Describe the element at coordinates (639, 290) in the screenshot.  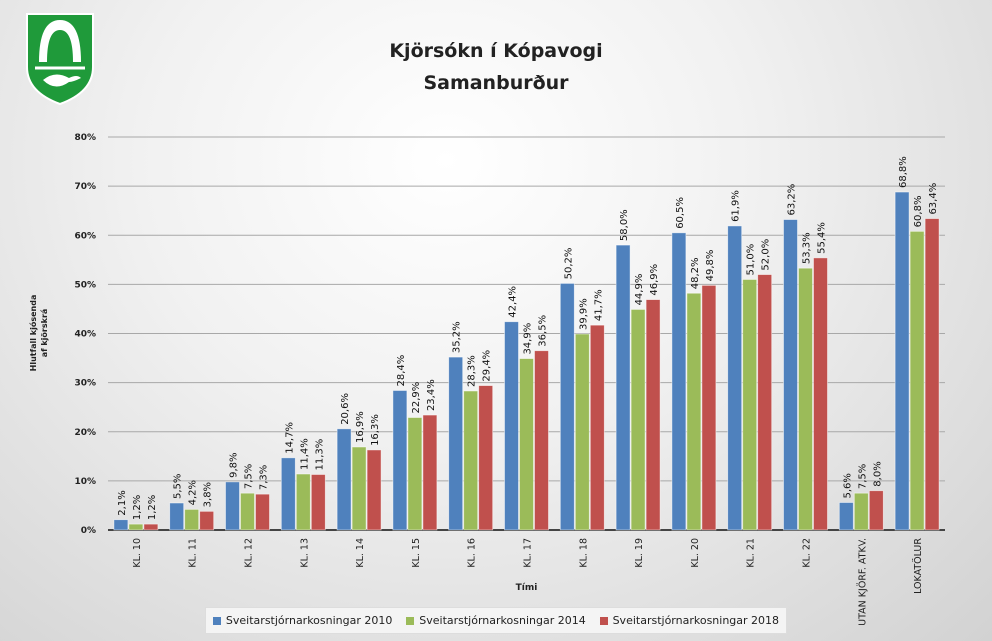
I see `data-label: 44,9%` at that location.